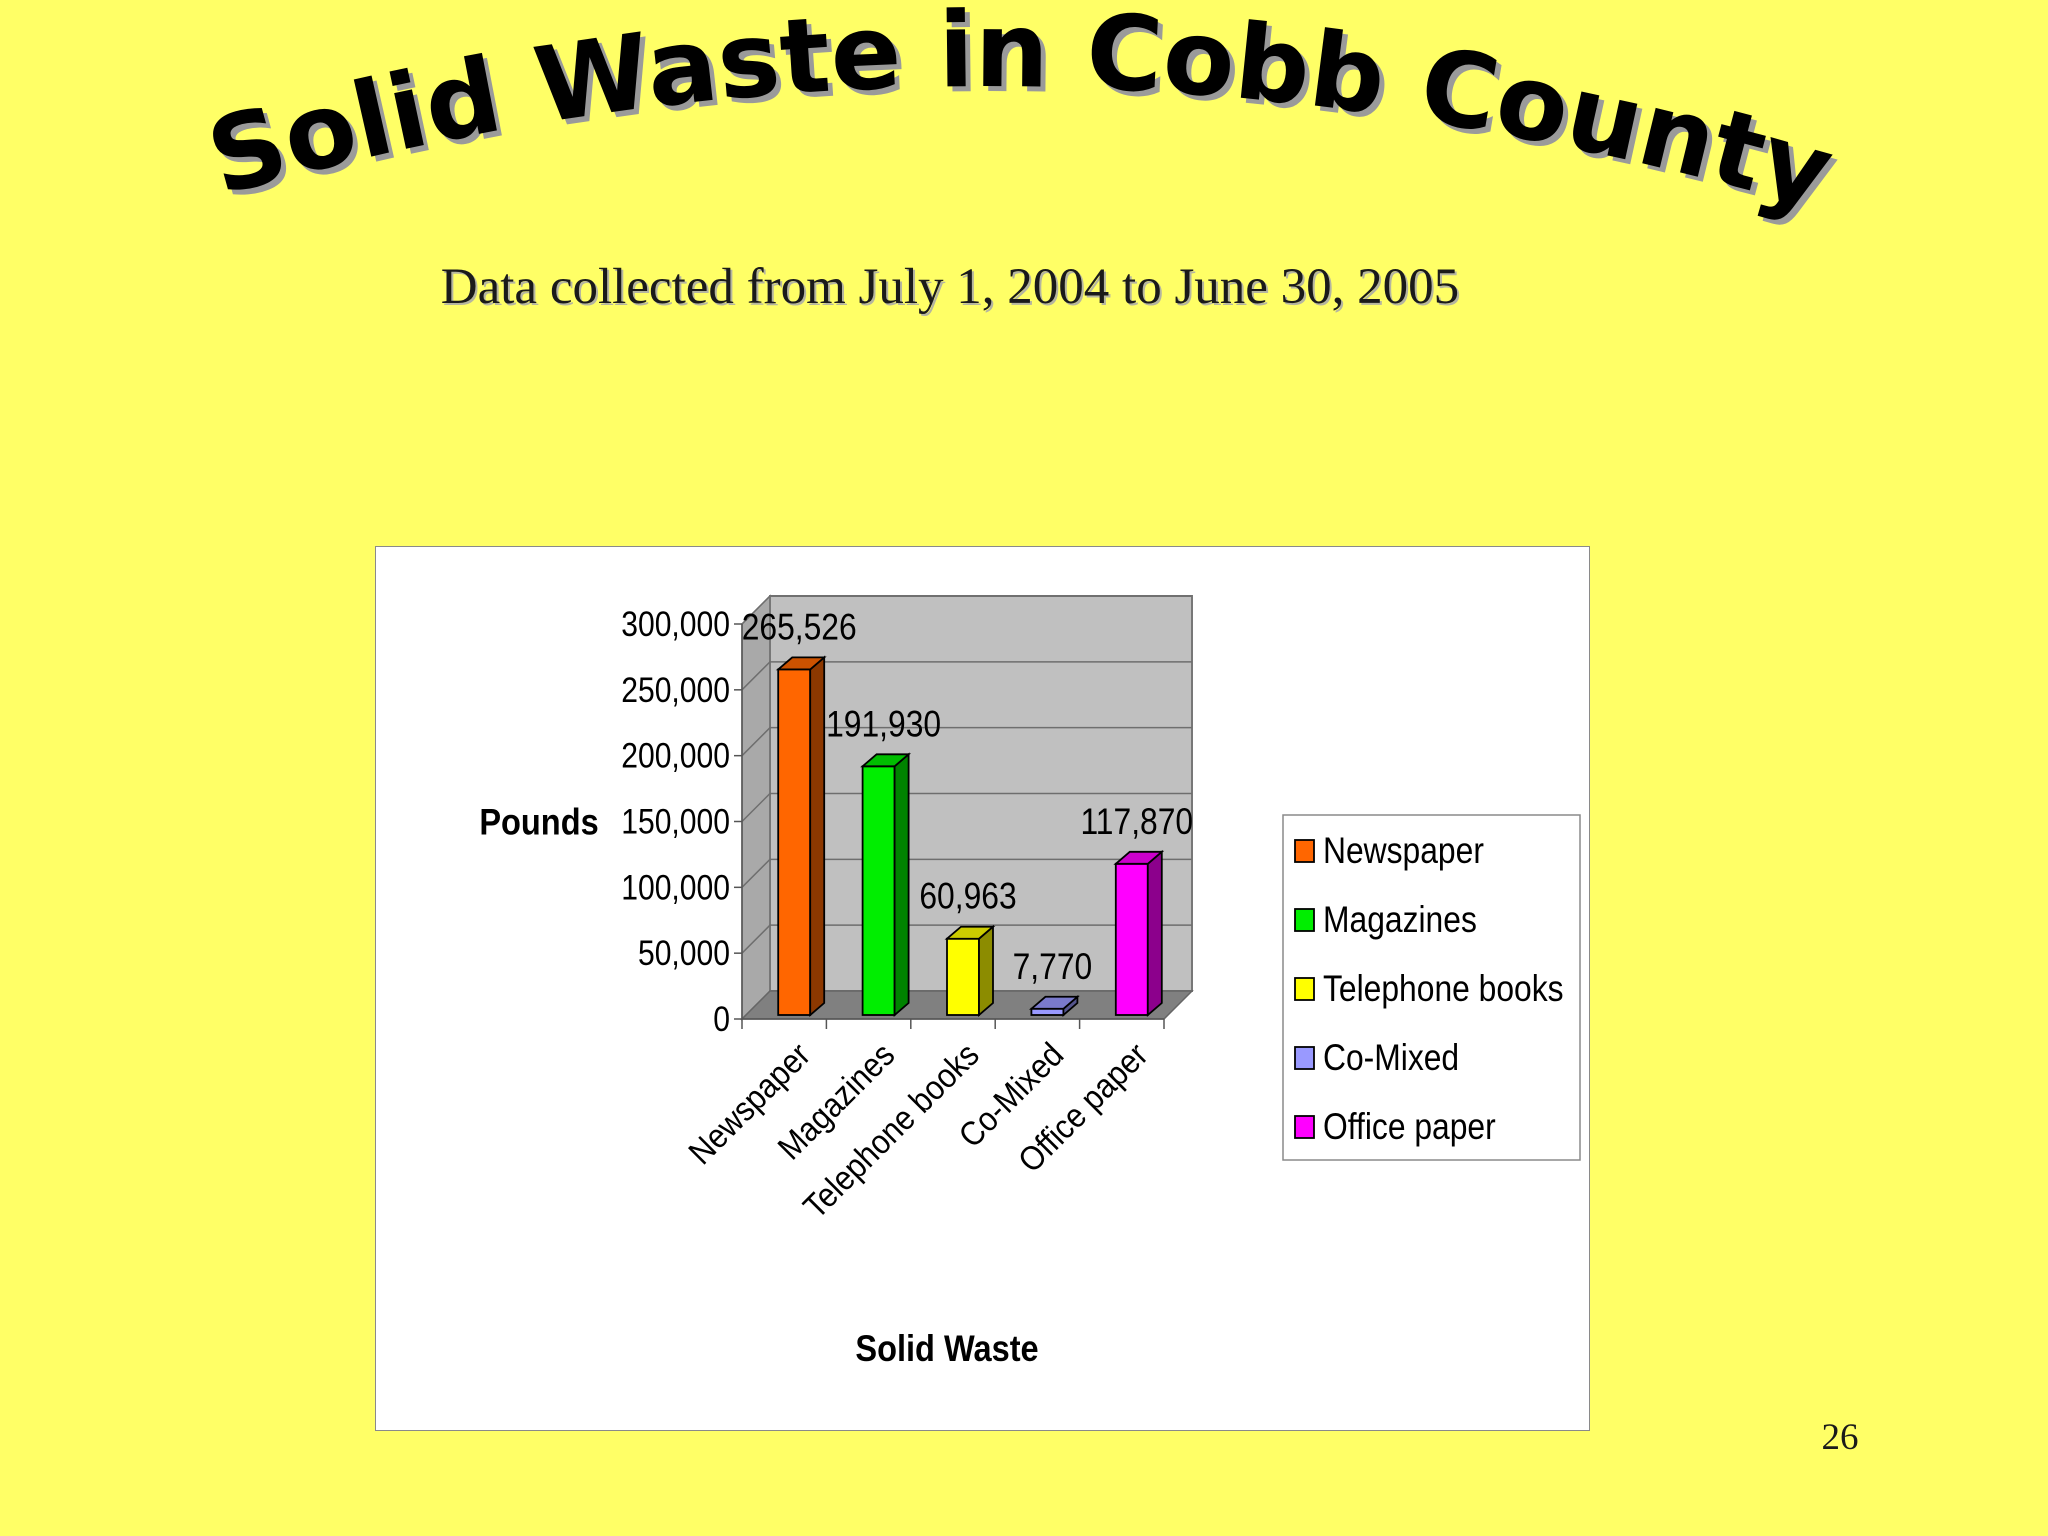  What do you see at coordinates (1443, 989) in the screenshot?
I see `legend-label: Telephone books` at bounding box center [1443, 989].